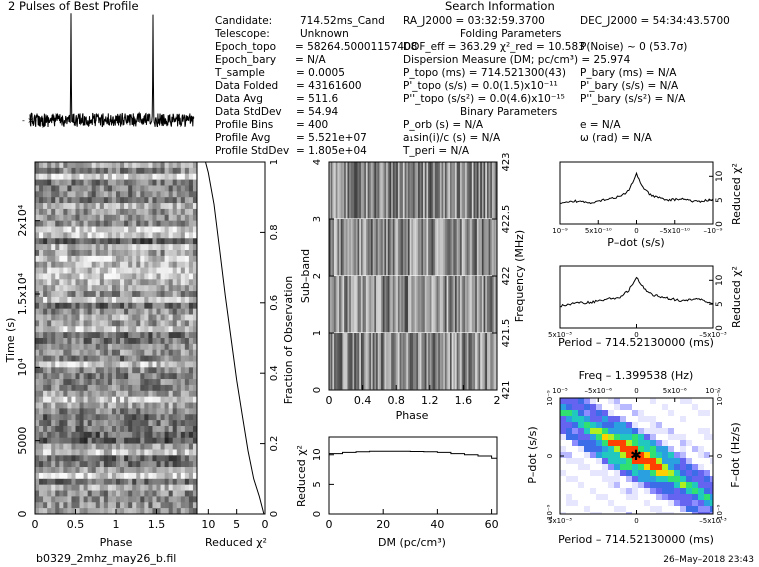  I want to click on tick-label: 10, so click(720, 280).